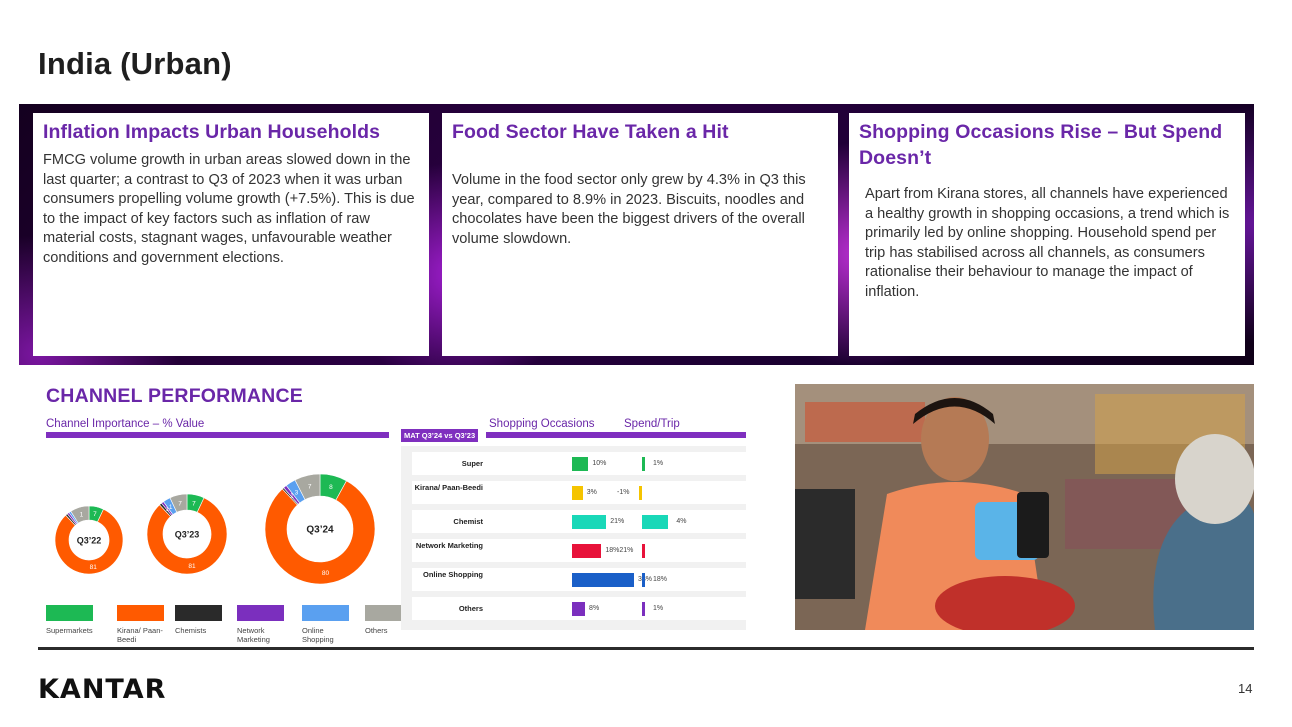 The width and height of the screenshot is (1292, 727). I want to click on occasions-value-label: 18%21%, so click(619, 550).